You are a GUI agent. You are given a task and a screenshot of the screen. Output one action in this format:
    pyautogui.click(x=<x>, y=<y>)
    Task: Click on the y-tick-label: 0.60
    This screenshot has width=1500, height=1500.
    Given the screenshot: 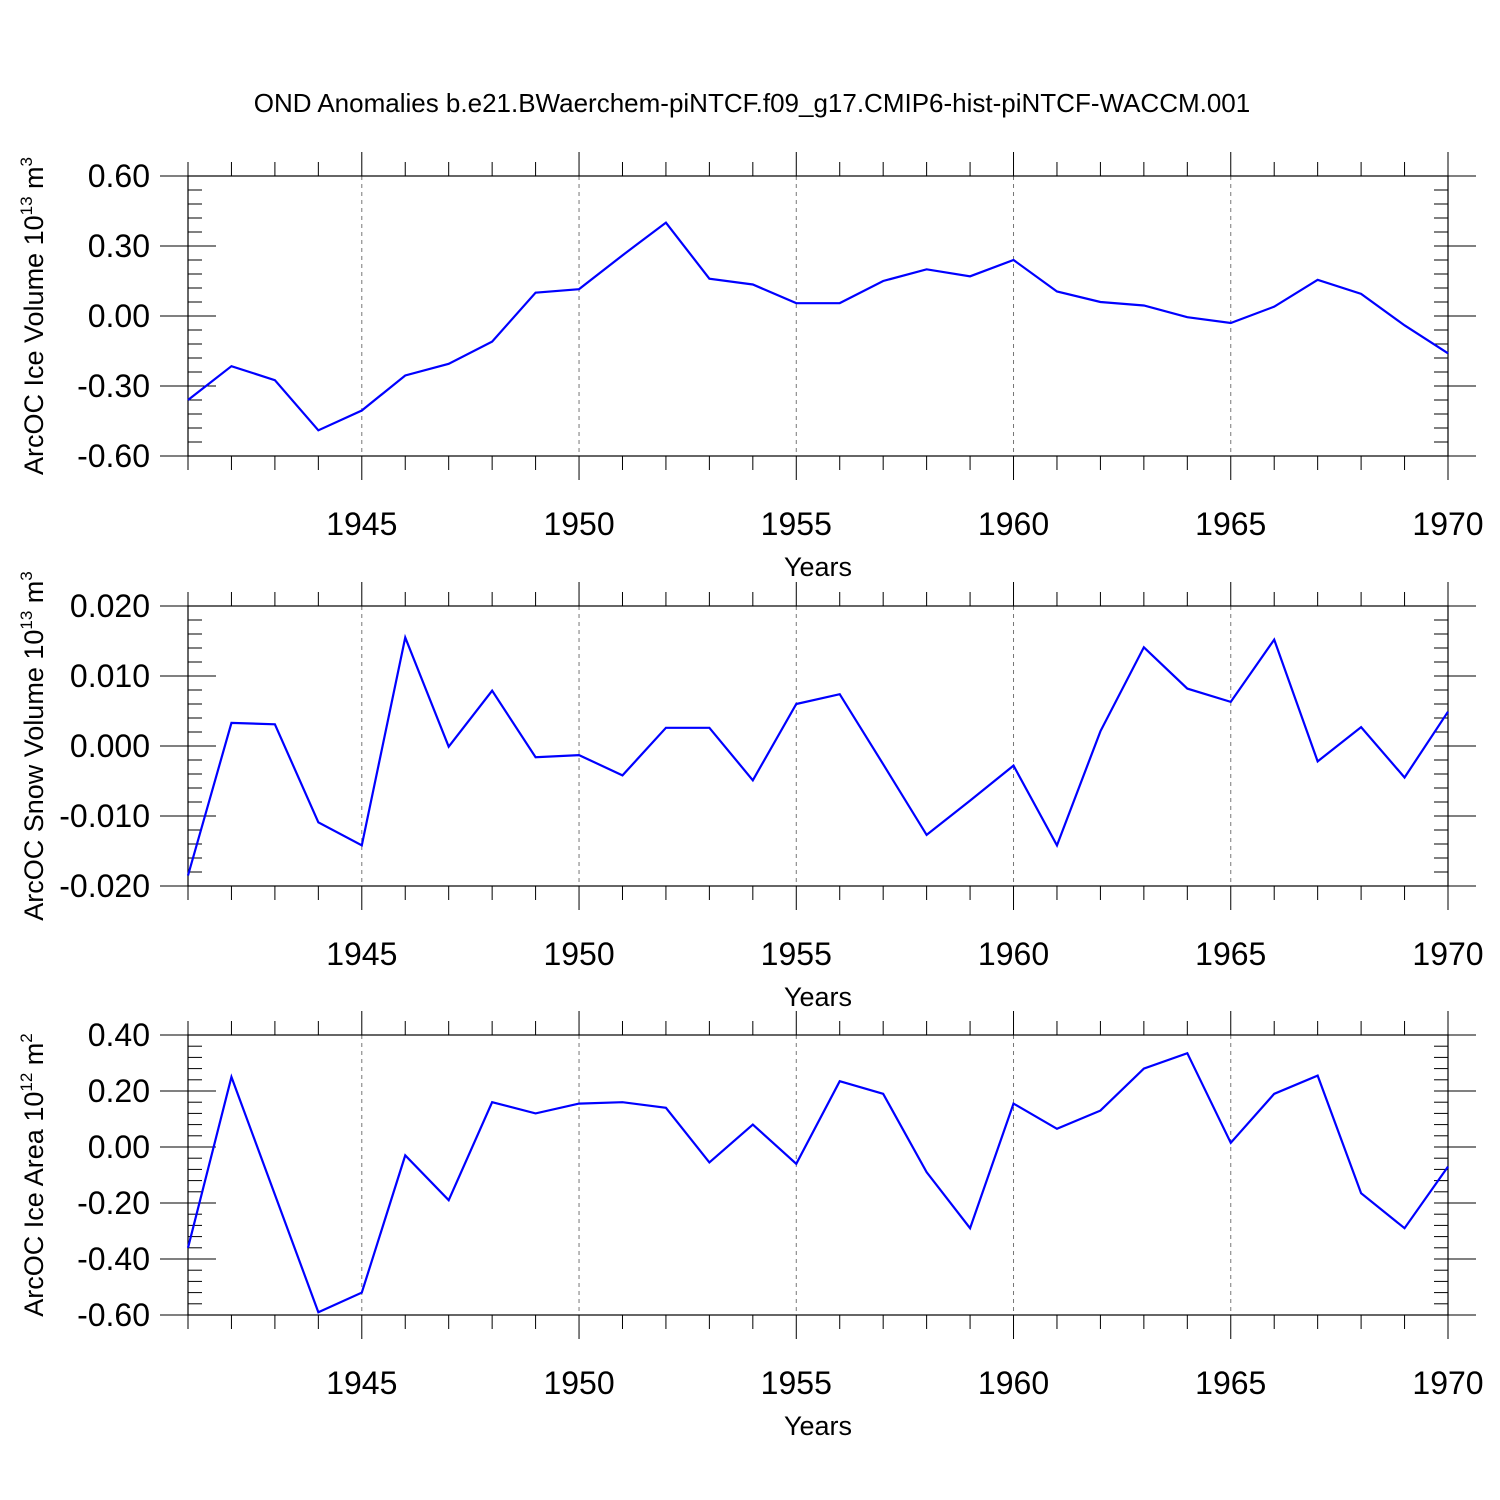 What is the action you would take?
    pyautogui.click(x=119, y=176)
    